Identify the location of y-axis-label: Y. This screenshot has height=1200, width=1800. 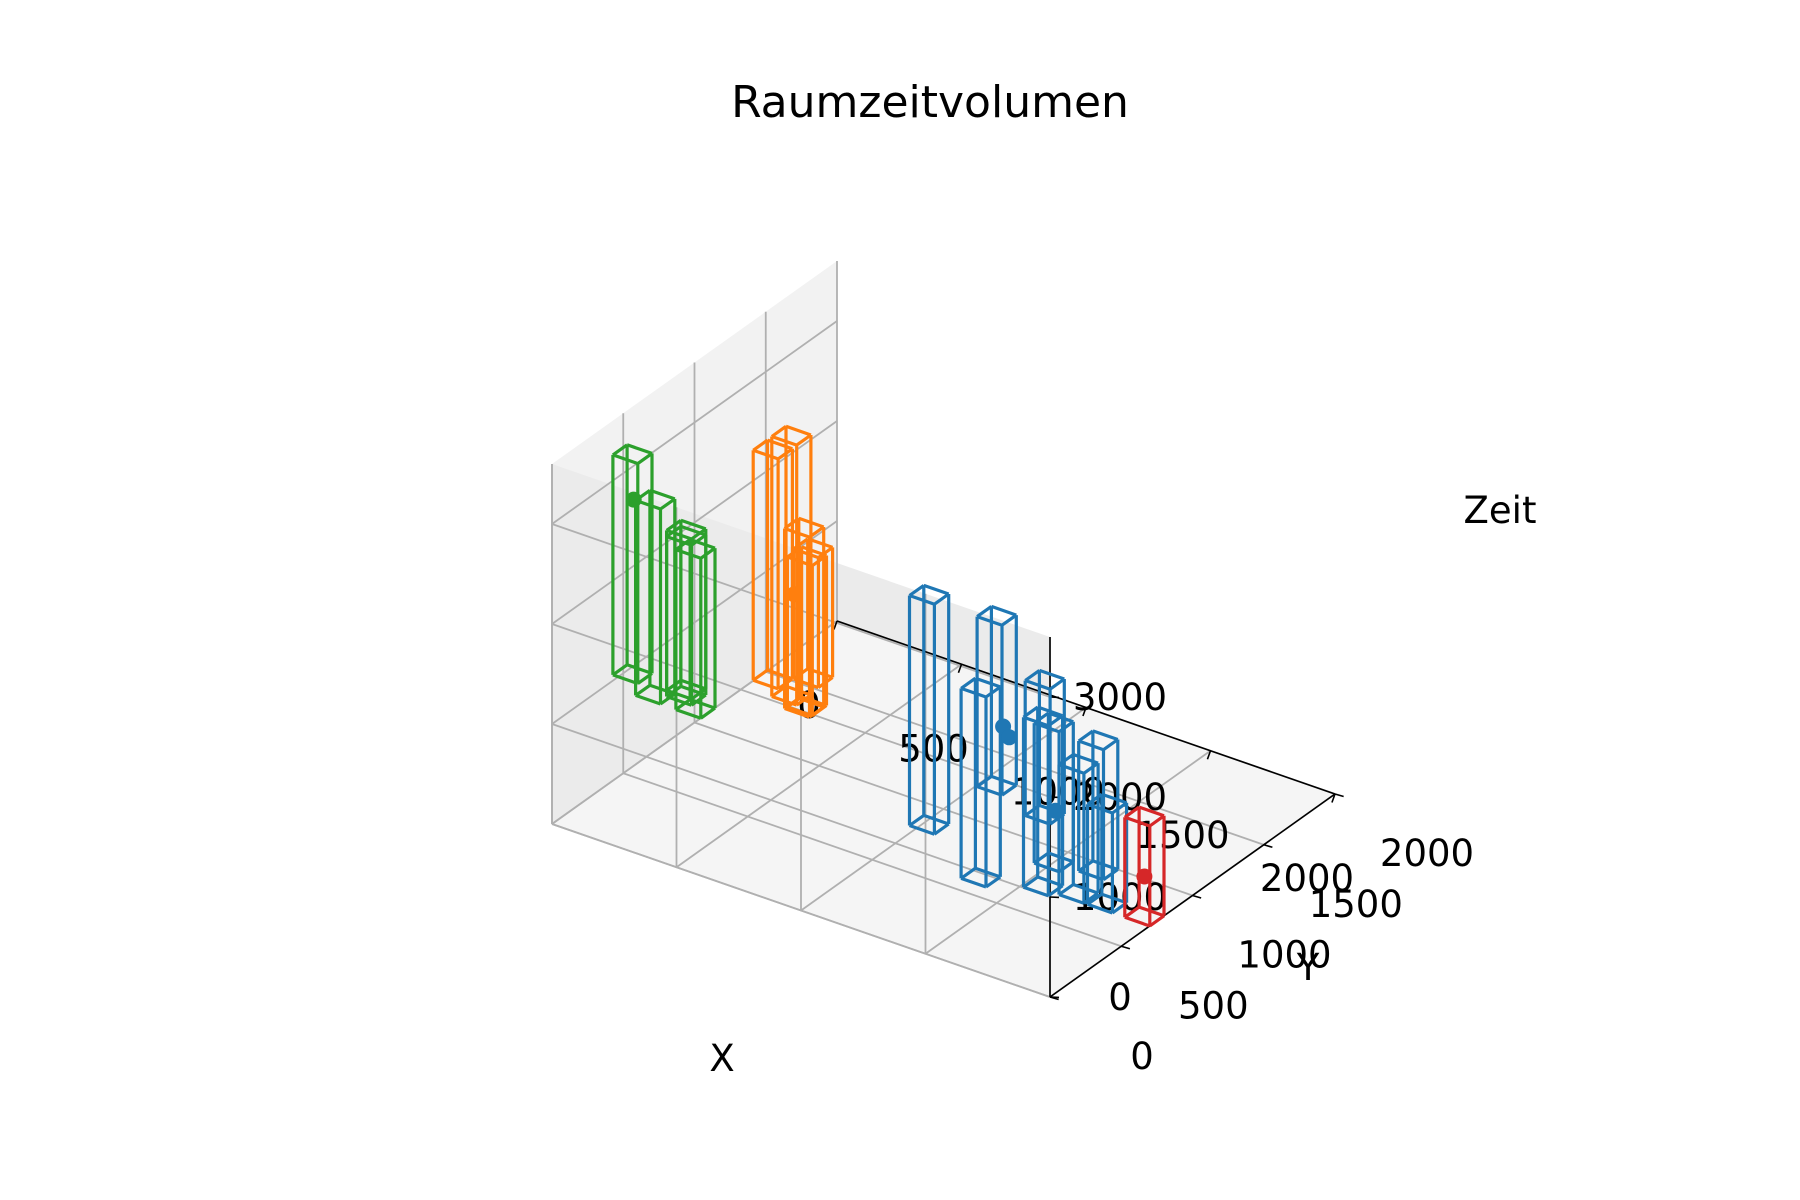
(1308, 967).